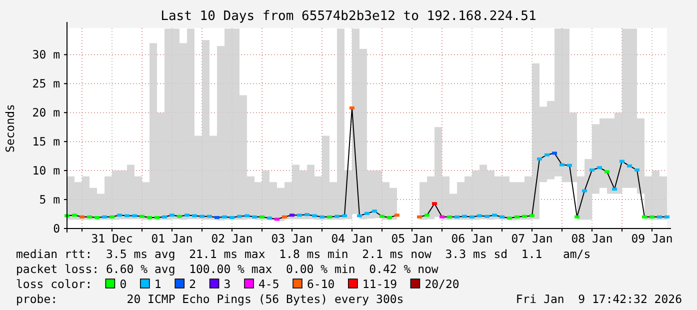  What do you see at coordinates (599, 299) in the screenshot?
I see `text: Fri Jan 9 17:42:32 2026` at bounding box center [599, 299].